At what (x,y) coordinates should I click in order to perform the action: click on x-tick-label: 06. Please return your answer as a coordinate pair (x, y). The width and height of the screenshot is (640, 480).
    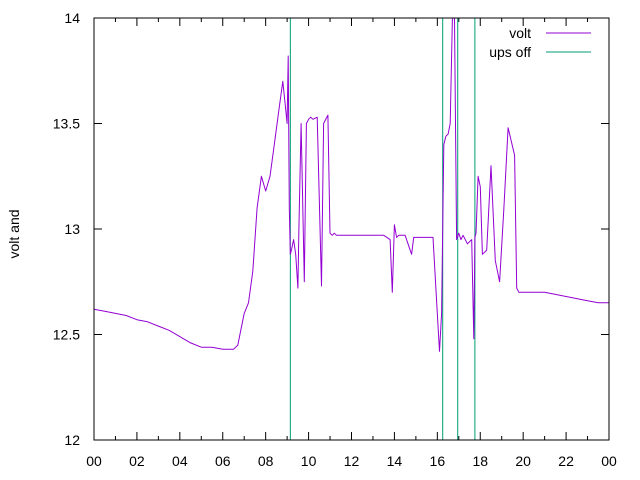
    Looking at the image, I should click on (223, 461).